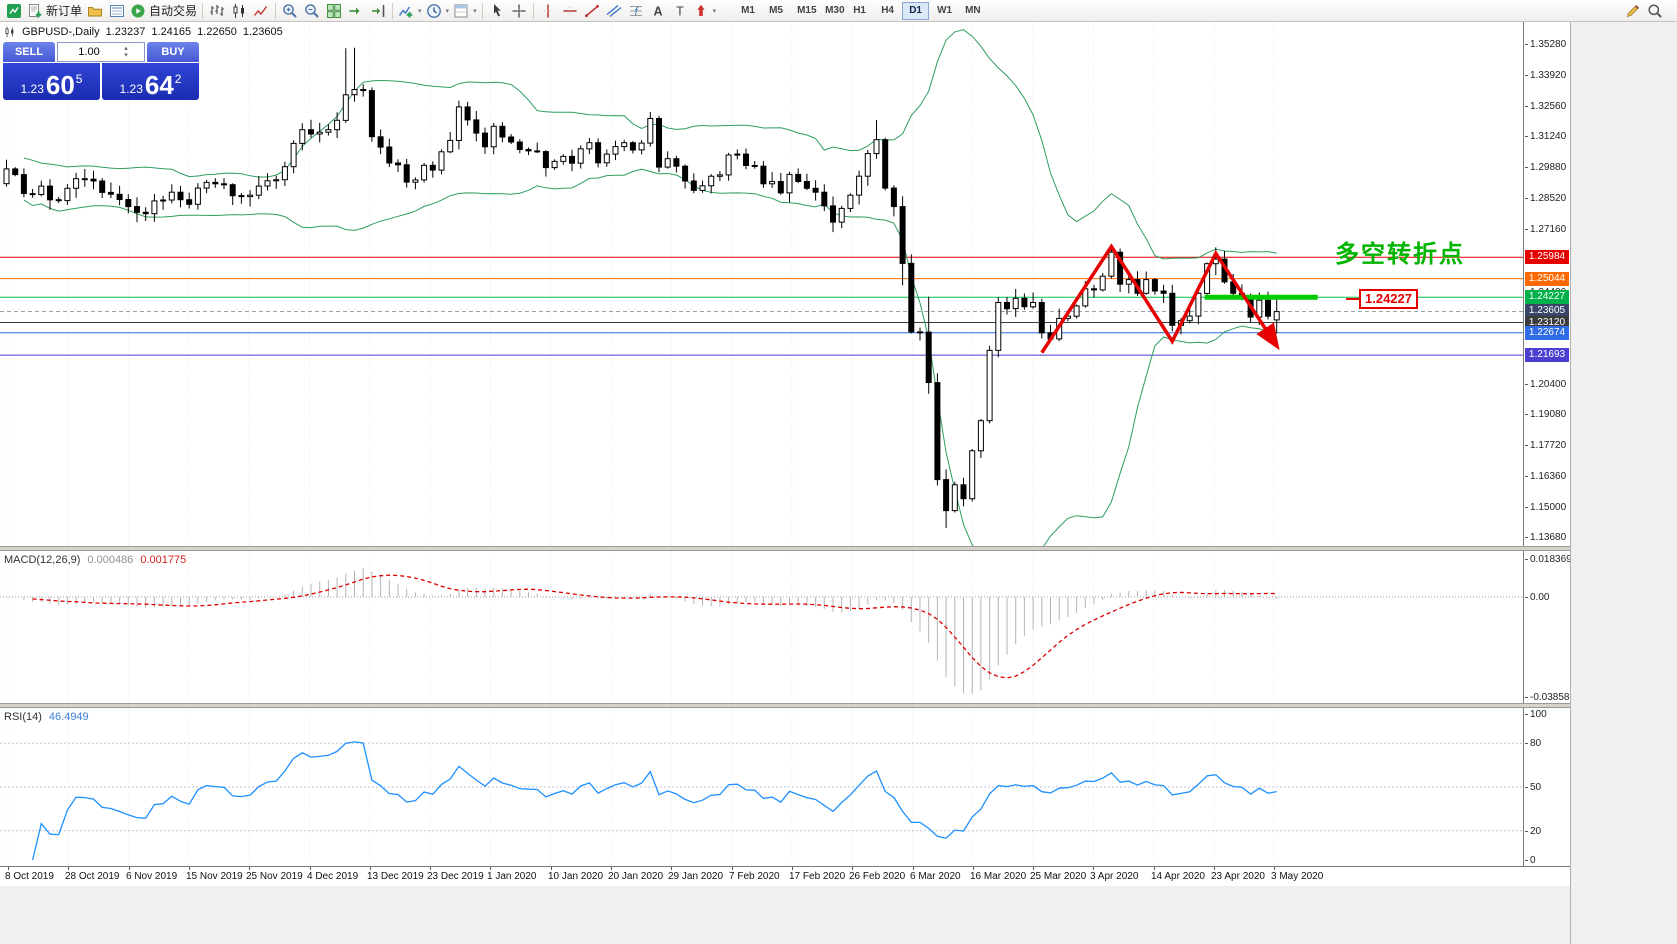  I want to click on buy-button: BUY, so click(173, 52).